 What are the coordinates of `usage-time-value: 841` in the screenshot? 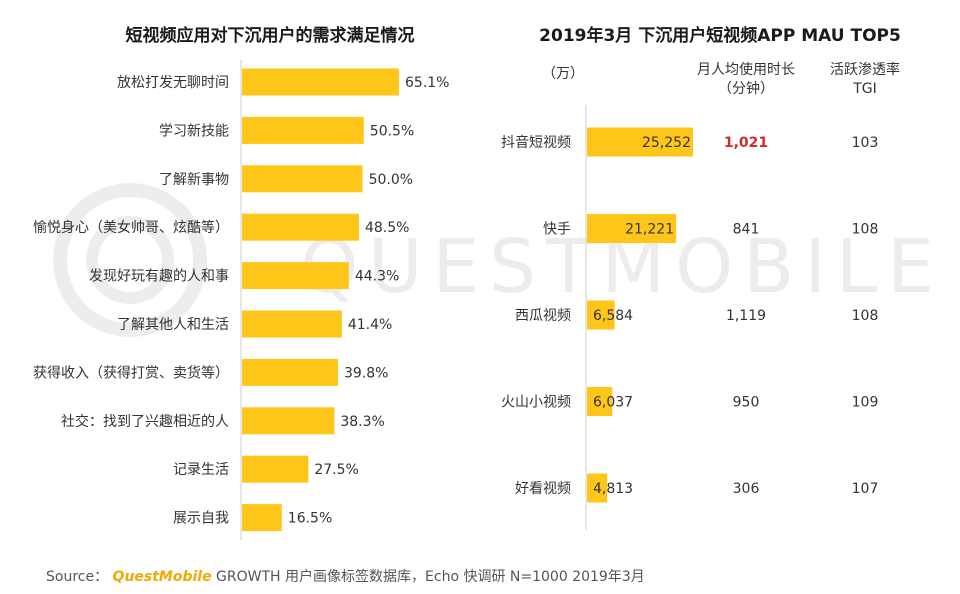 It's located at (746, 230).